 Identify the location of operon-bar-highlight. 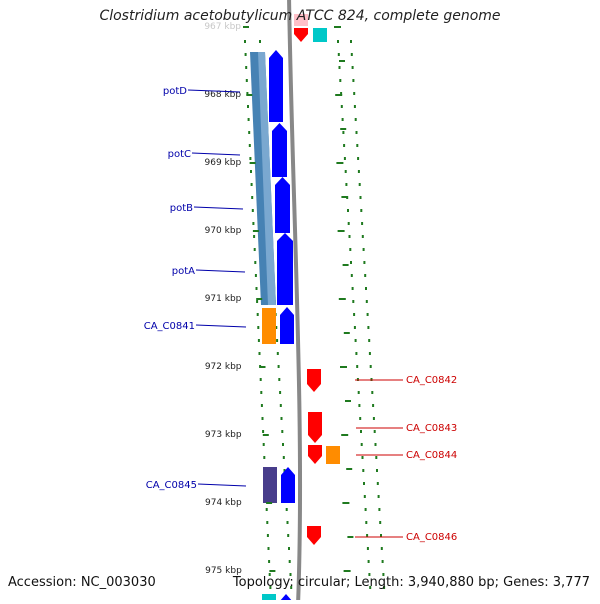
(267, 178).